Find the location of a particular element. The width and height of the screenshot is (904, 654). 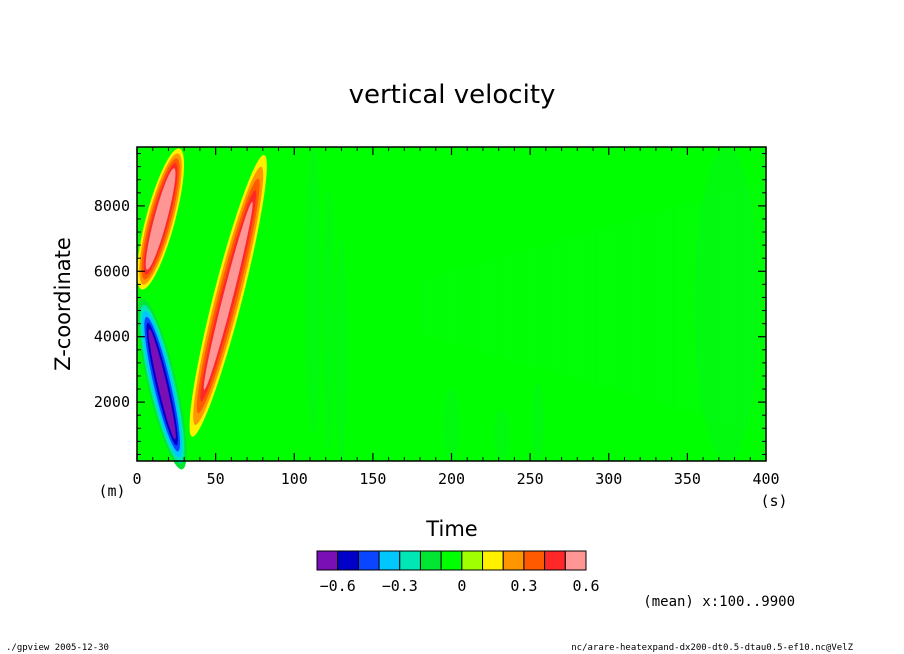

x-tick-label: 100 is located at coordinates (294, 479).